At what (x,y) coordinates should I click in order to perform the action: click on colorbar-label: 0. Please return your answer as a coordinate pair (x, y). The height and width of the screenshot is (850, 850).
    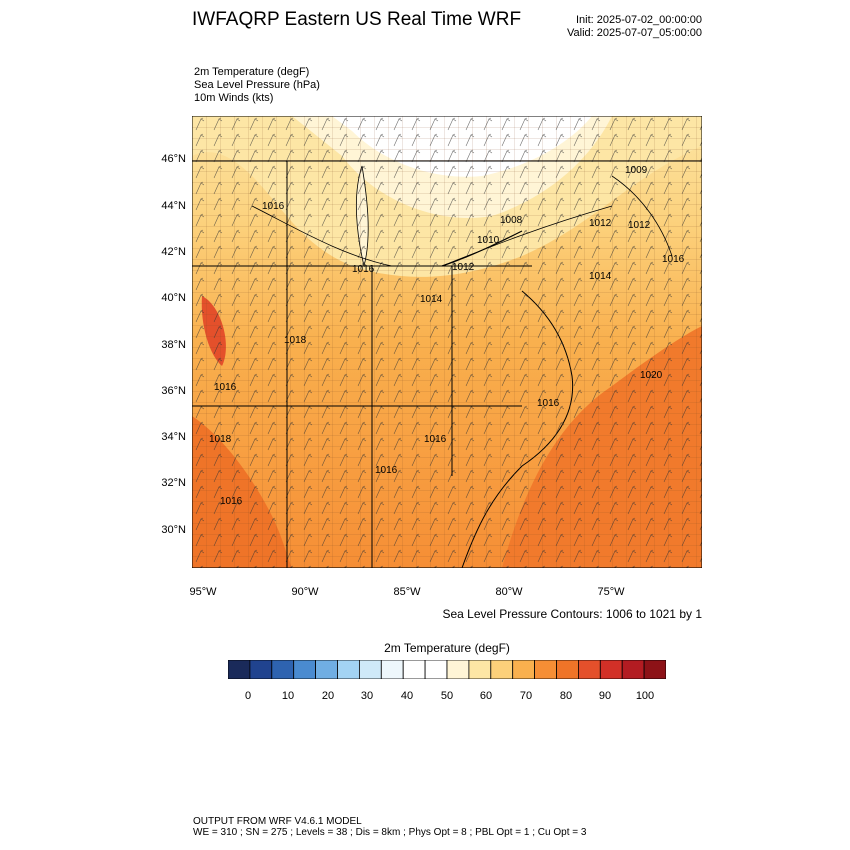
    Looking at the image, I should click on (248, 696).